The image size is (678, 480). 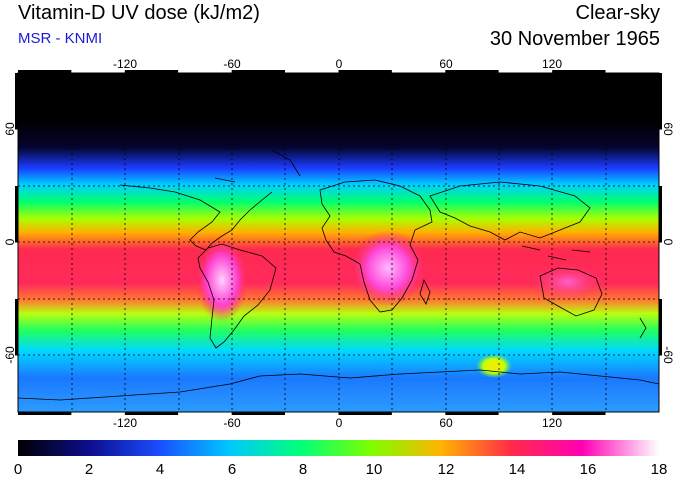 I want to click on lat-label-left-2: 0, so click(x=10, y=241).